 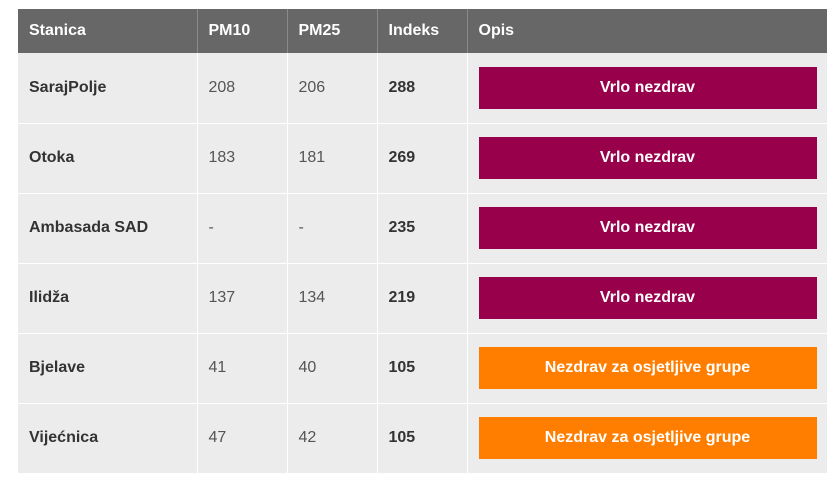 I want to click on index-cell: 269, so click(x=422, y=158).